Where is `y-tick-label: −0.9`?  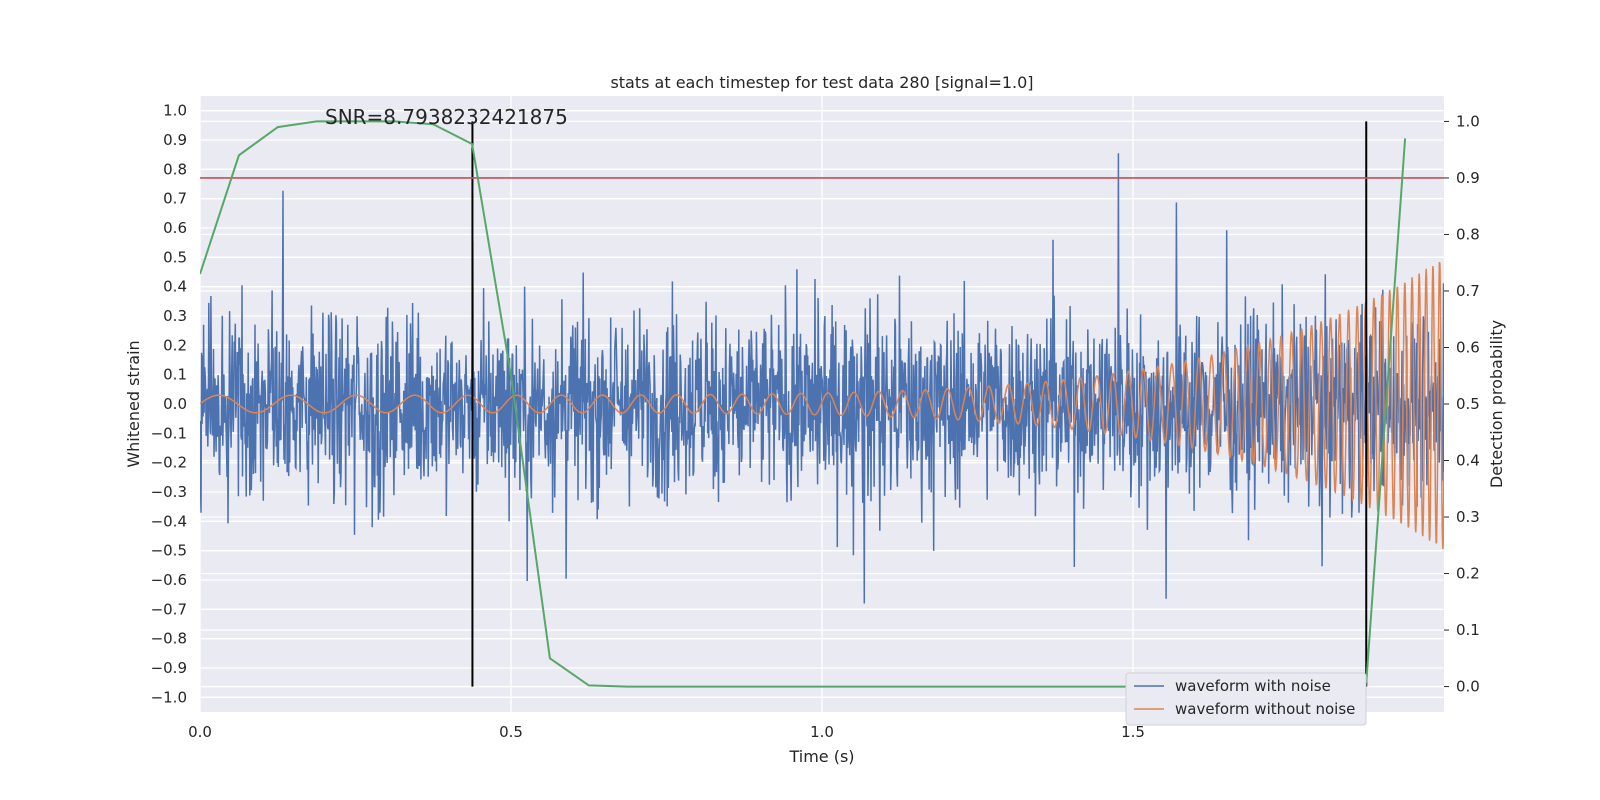 y-tick-label: −0.9 is located at coordinates (169, 668).